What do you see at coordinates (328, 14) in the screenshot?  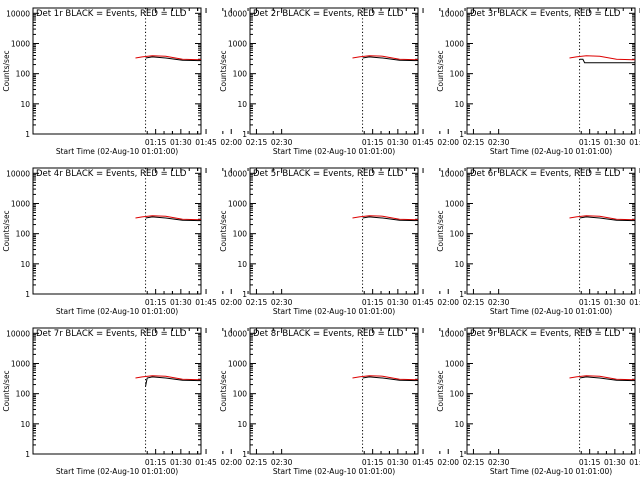 I see `panel-title: Det 2r BLACK = Events, RED = LLD` at bounding box center [328, 14].